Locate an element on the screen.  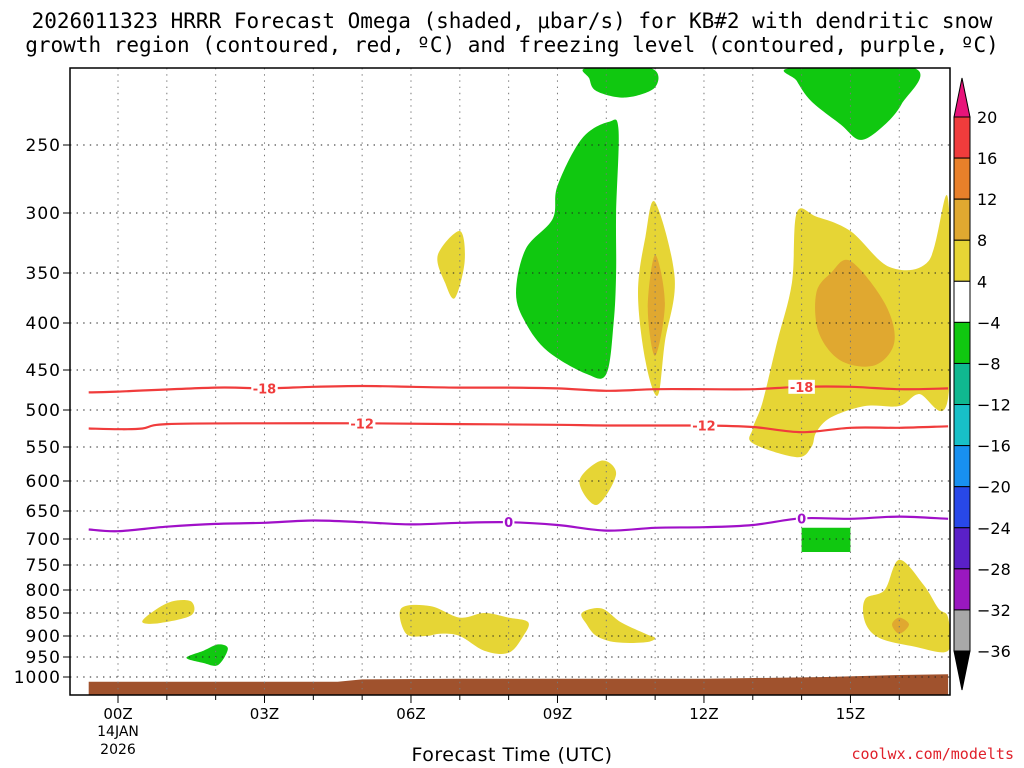
omega-region-green-upper-mid is located at coordinates (567, 249).